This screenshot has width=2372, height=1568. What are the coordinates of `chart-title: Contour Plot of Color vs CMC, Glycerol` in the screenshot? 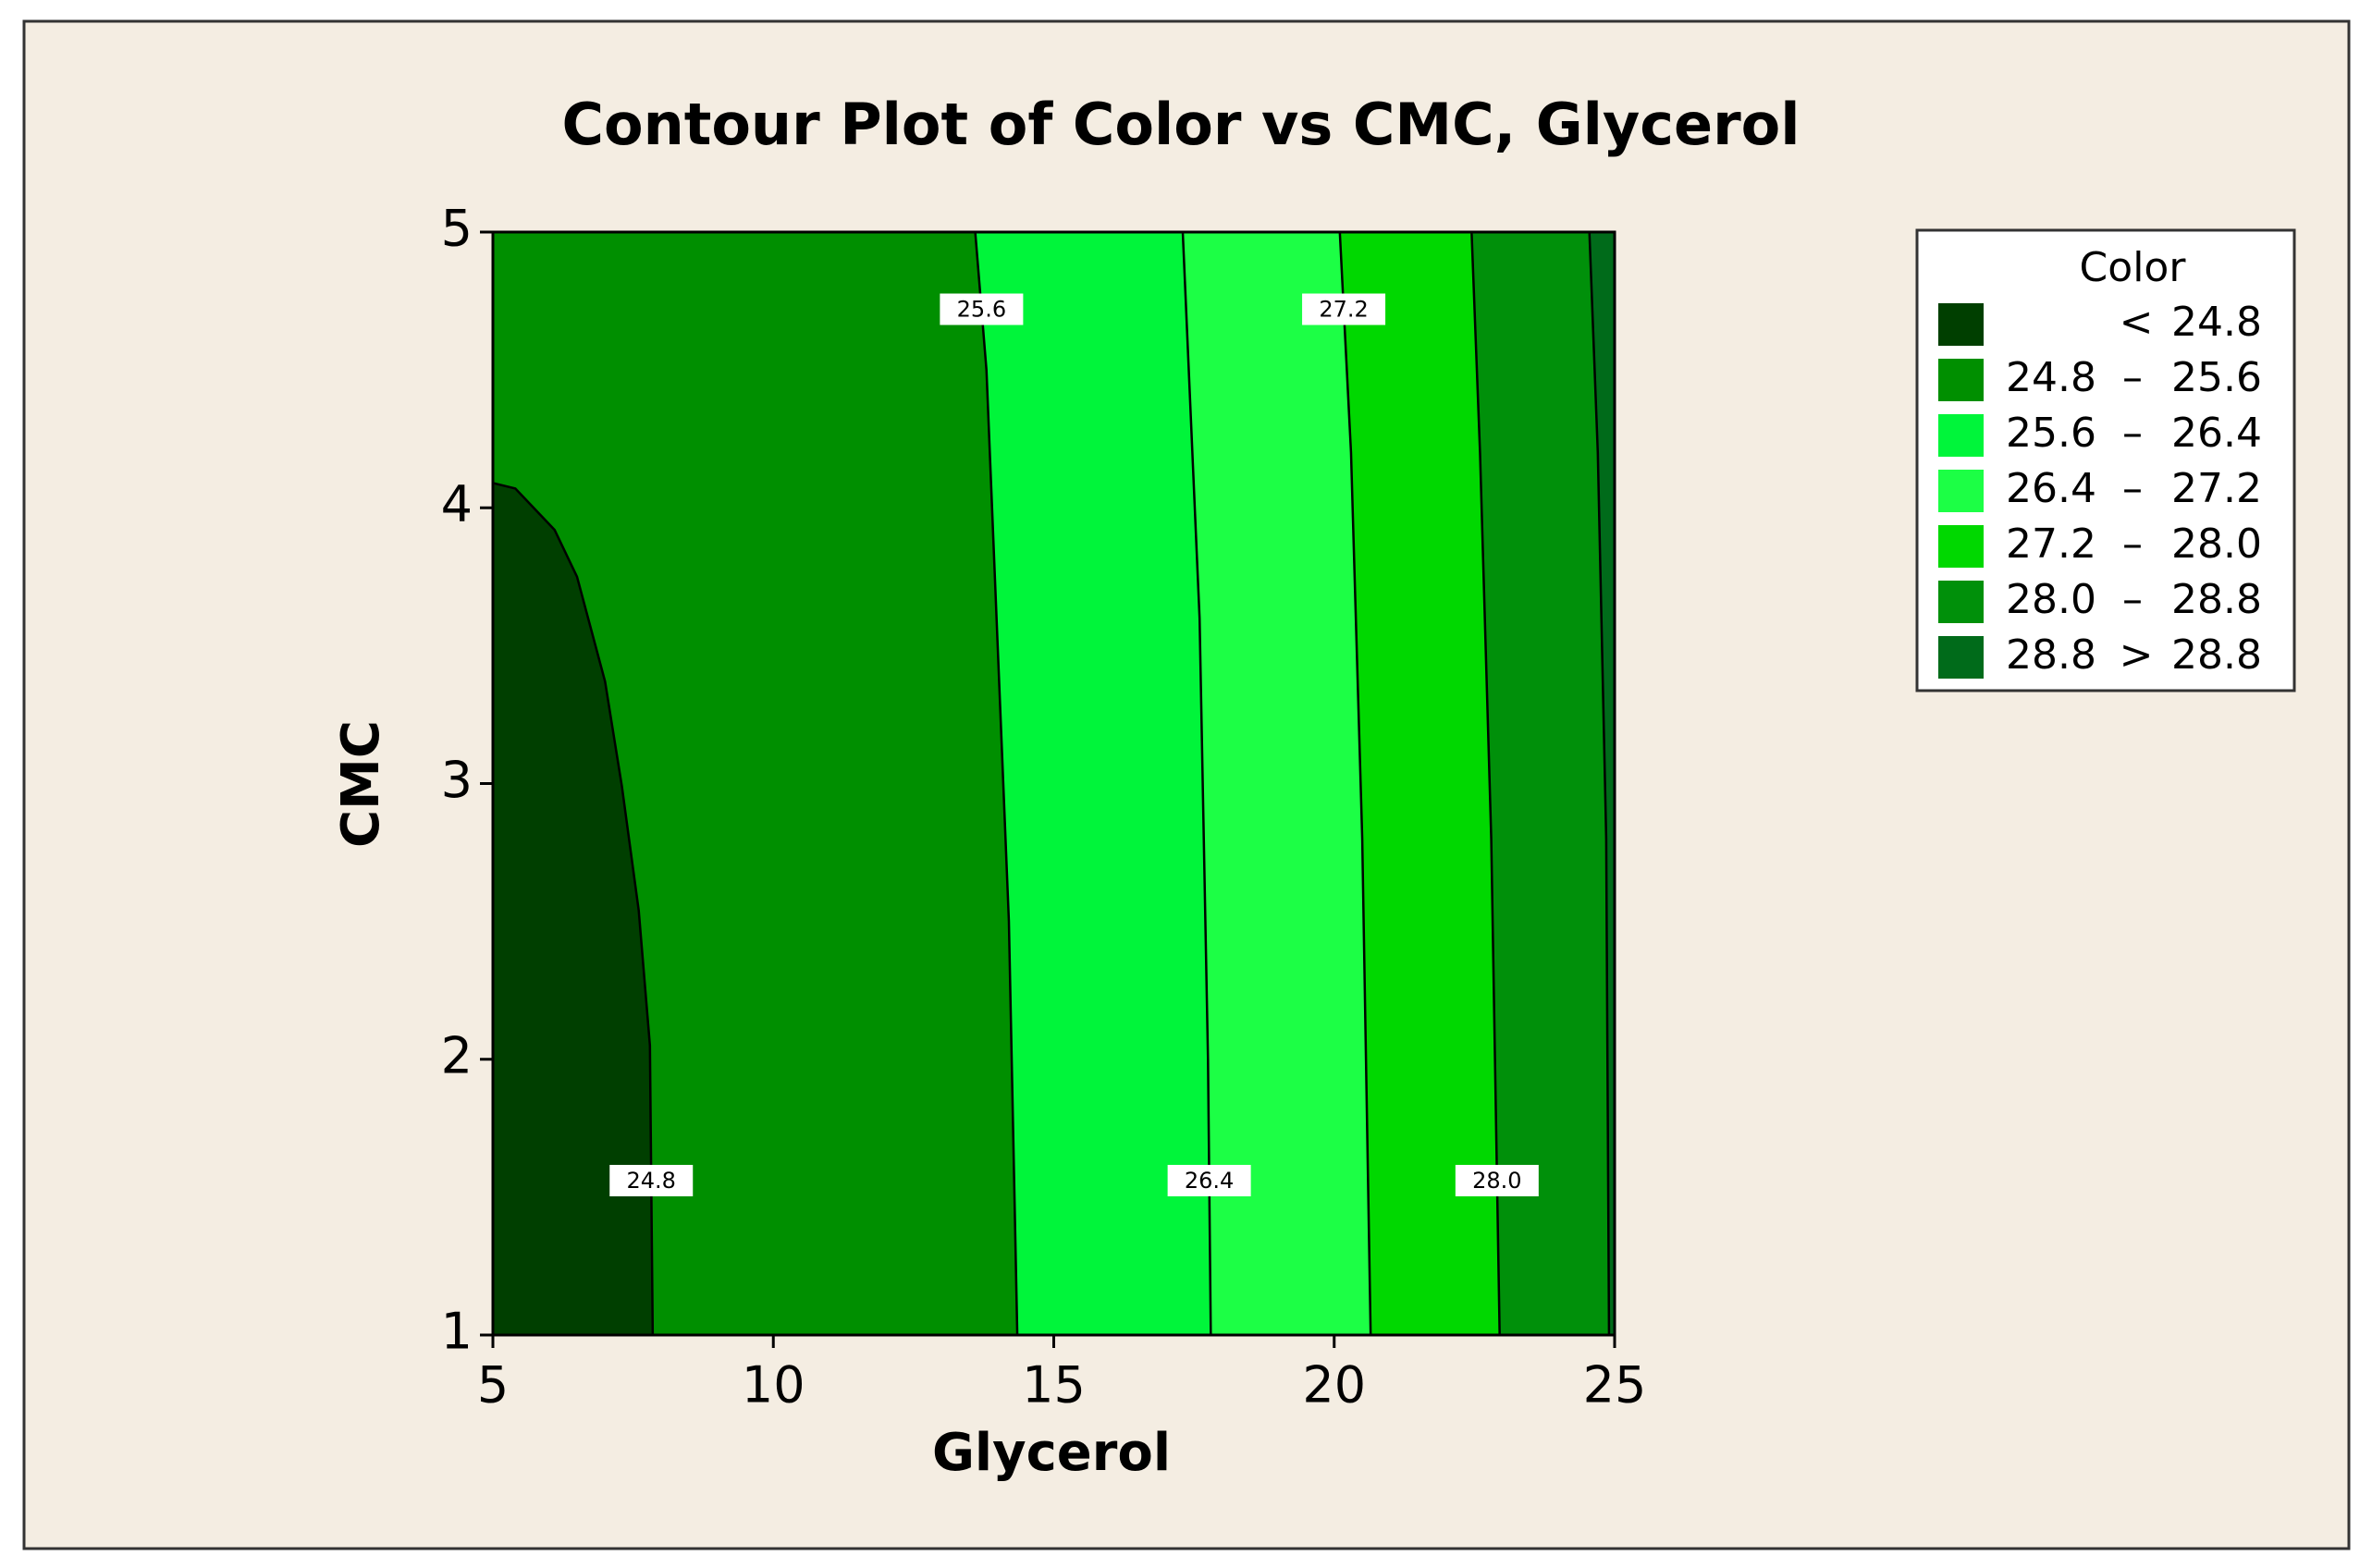 It's located at (1181, 125).